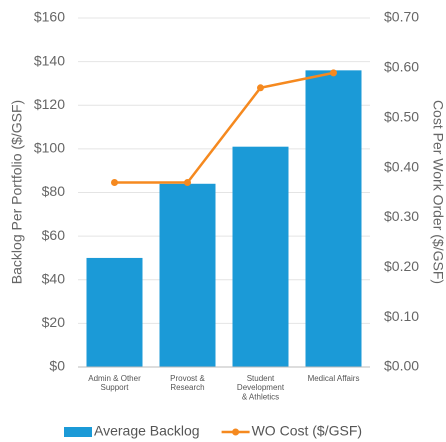 This screenshot has height=442, width=446. Describe the element at coordinates (17, 192) in the screenshot. I see `y-axis-title: Backlog Per Portfolio ($/GSF)` at that location.